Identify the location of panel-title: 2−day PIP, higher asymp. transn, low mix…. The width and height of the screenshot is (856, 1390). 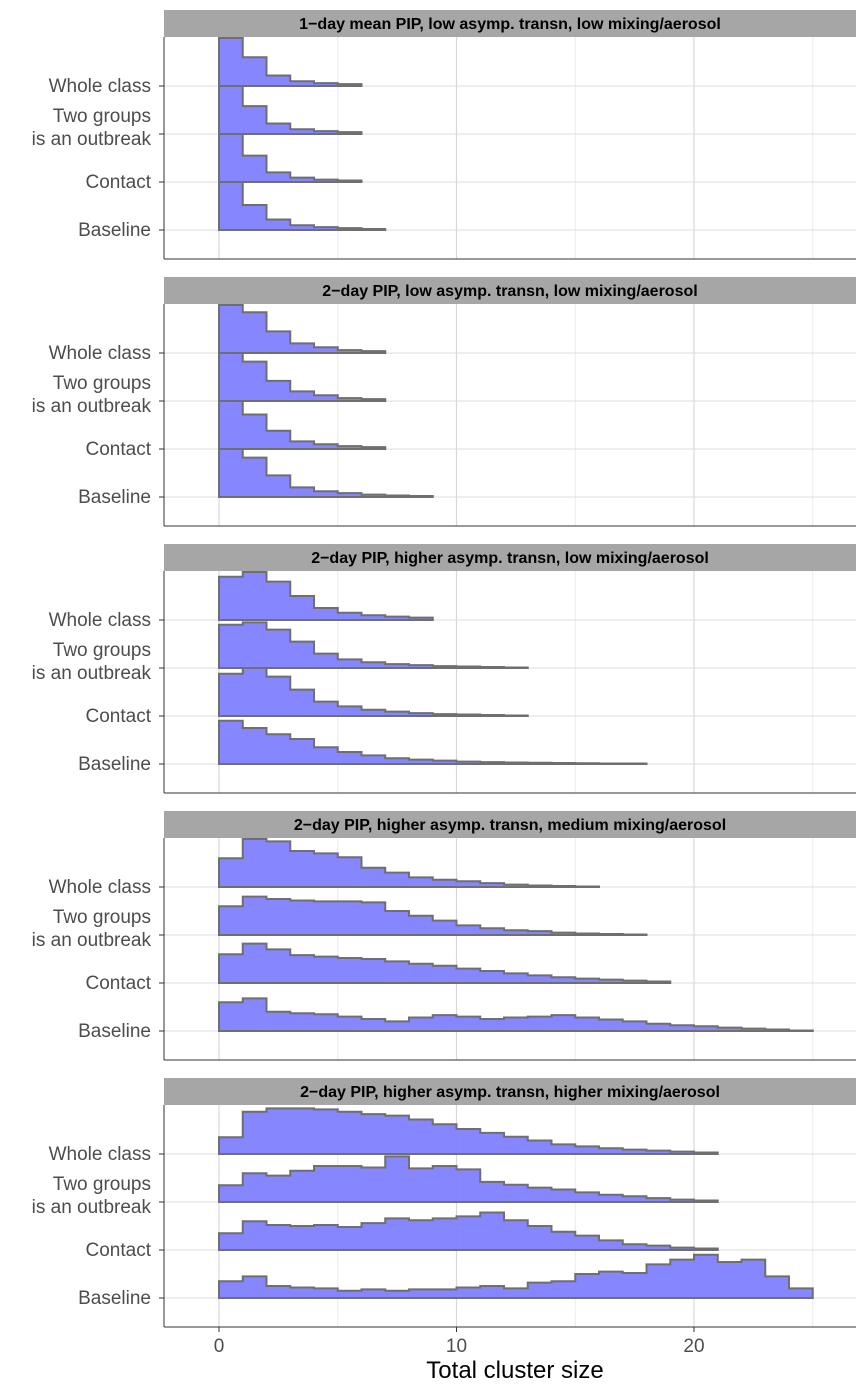
(510, 558).